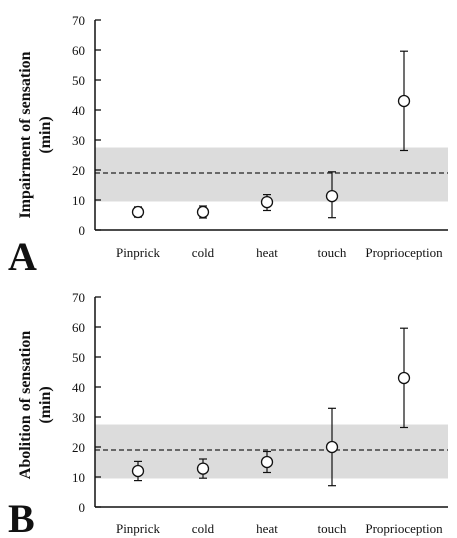  What do you see at coordinates (25, 405) in the screenshot?
I see `y-axis-label-line1: Abolition of sensation` at bounding box center [25, 405].